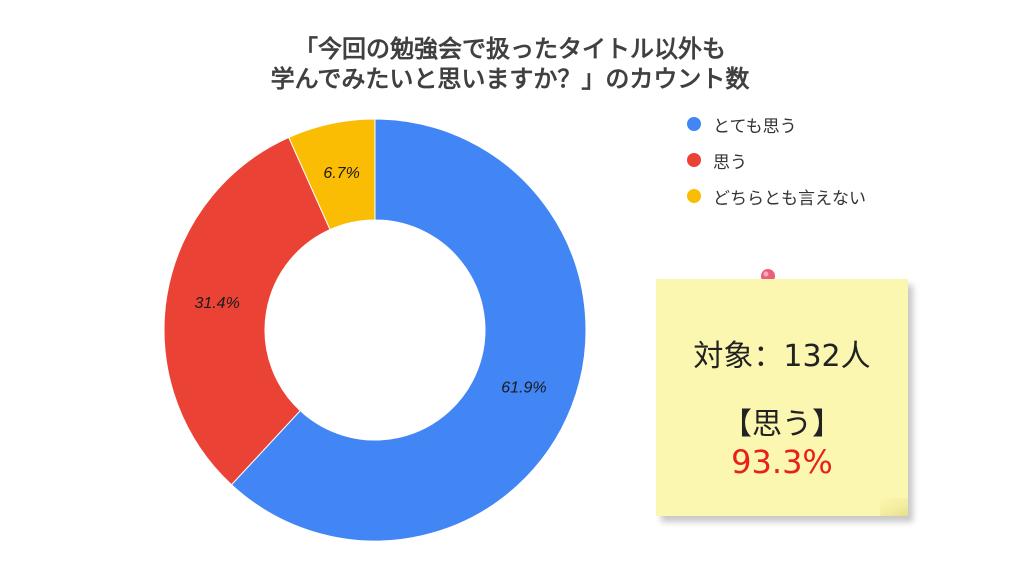 This screenshot has width=1024, height=576. What do you see at coordinates (894, 507) in the screenshot?
I see `note-corner-curl` at bounding box center [894, 507].